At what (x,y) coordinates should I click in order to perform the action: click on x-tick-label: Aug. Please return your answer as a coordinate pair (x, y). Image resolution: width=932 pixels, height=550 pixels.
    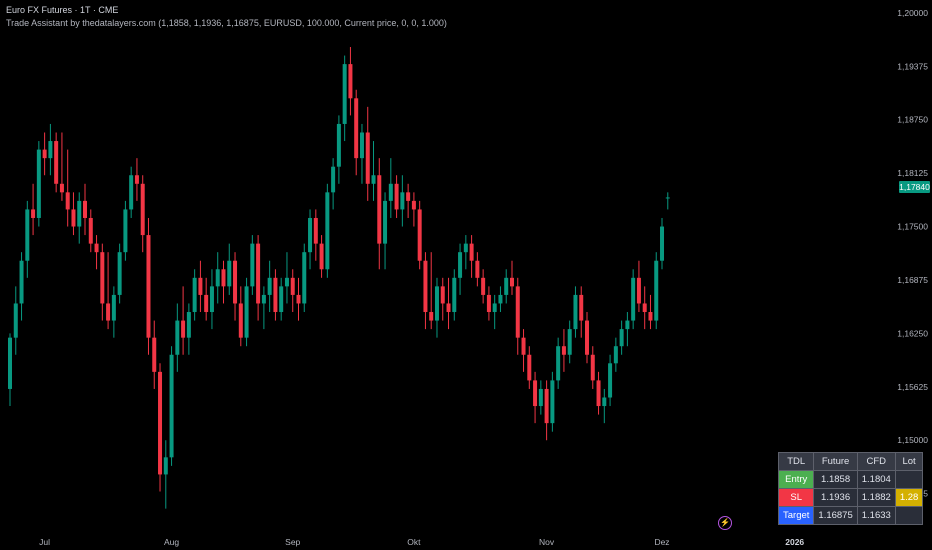
    Looking at the image, I should click on (171, 542).